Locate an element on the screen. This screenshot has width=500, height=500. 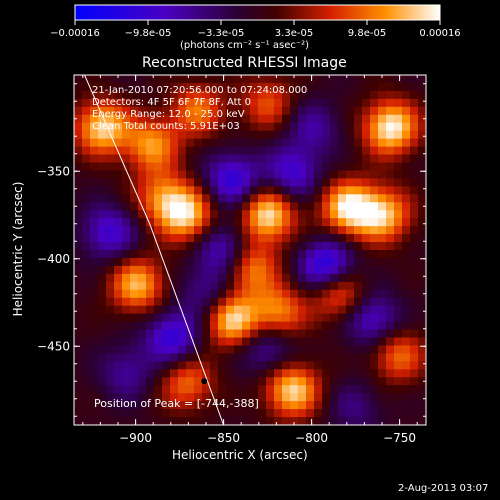
annotation-clean: Clean Total counts: 5.91E+03 is located at coordinates (166, 126).